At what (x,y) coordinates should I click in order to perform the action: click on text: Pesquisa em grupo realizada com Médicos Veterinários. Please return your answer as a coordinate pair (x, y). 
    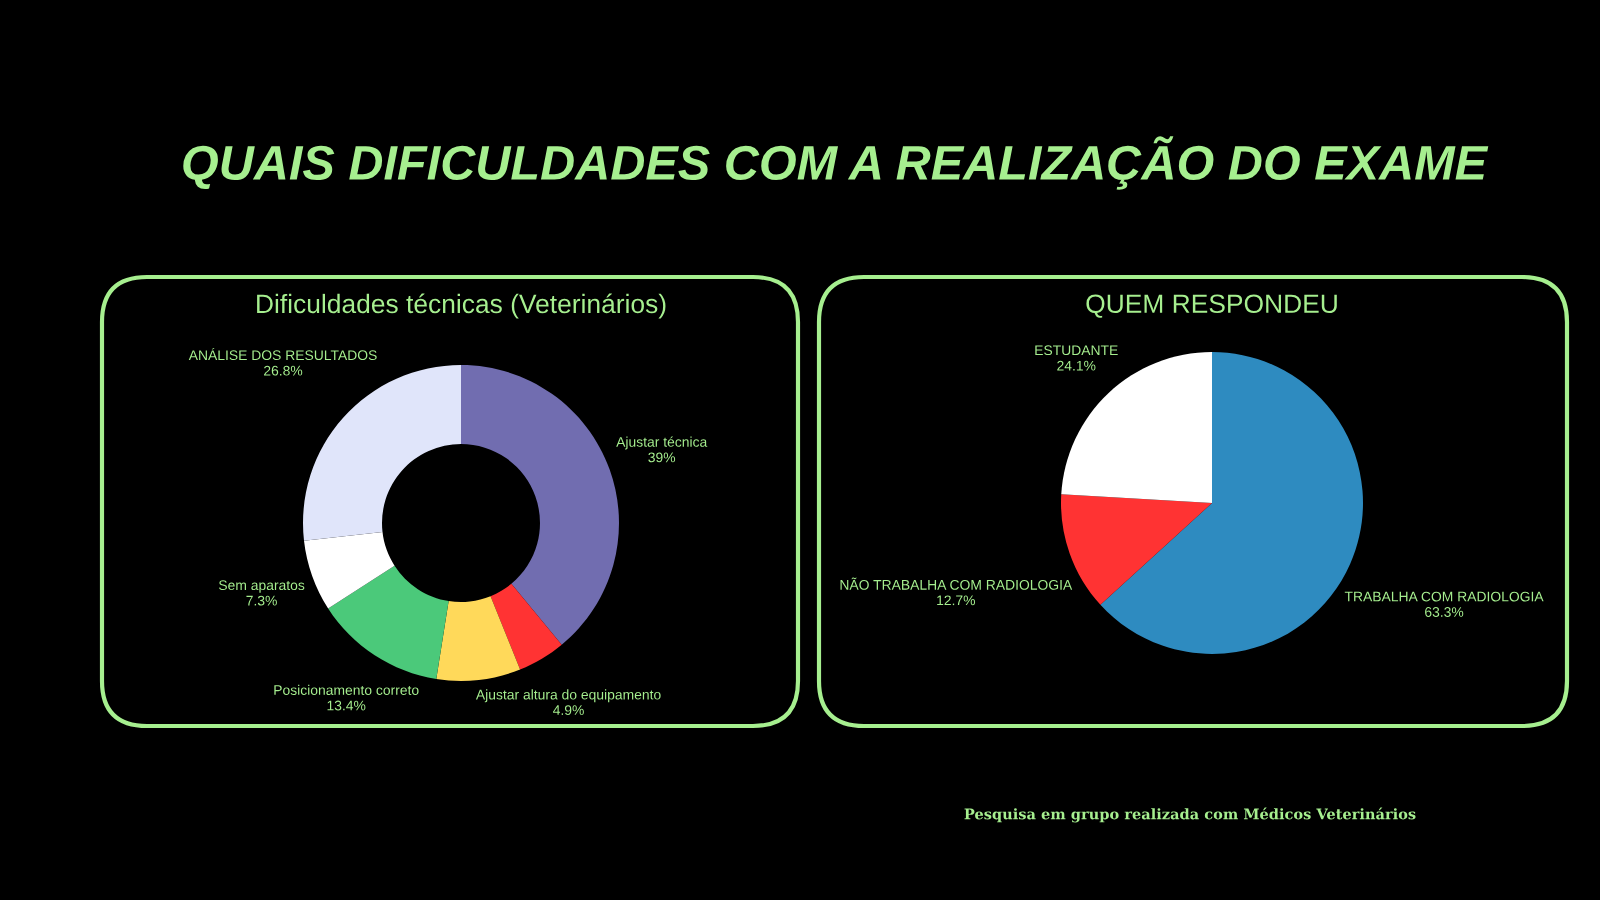
    Looking at the image, I should click on (1190, 815).